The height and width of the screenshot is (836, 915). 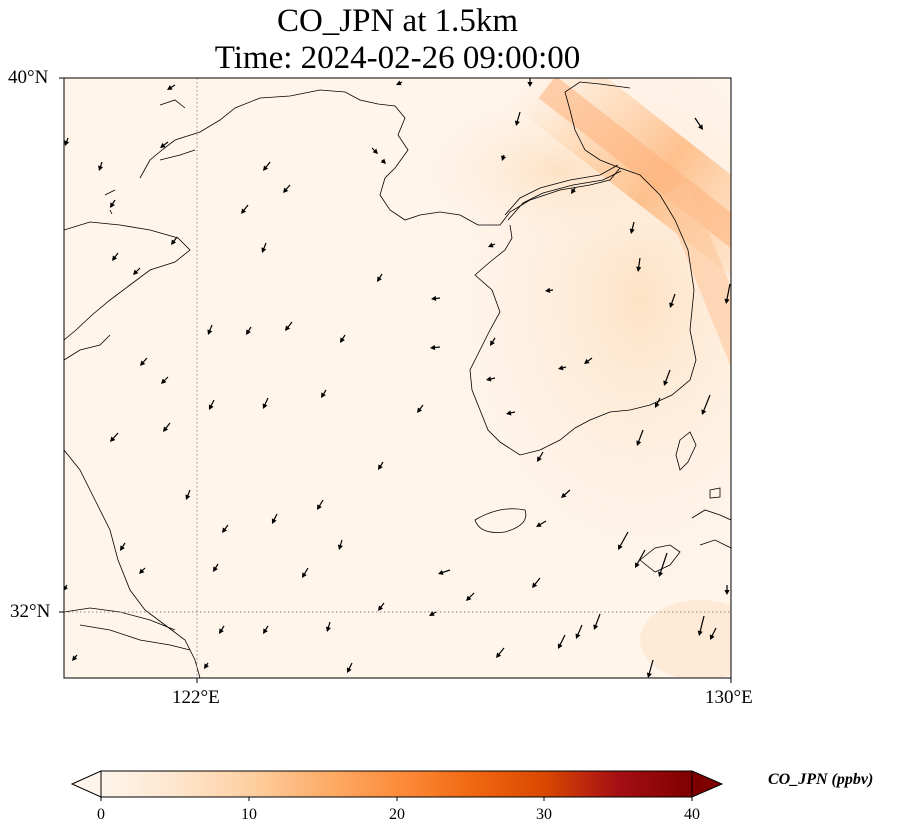 What do you see at coordinates (707, 784) in the screenshot?
I see `colorbar-max-extend` at bounding box center [707, 784].